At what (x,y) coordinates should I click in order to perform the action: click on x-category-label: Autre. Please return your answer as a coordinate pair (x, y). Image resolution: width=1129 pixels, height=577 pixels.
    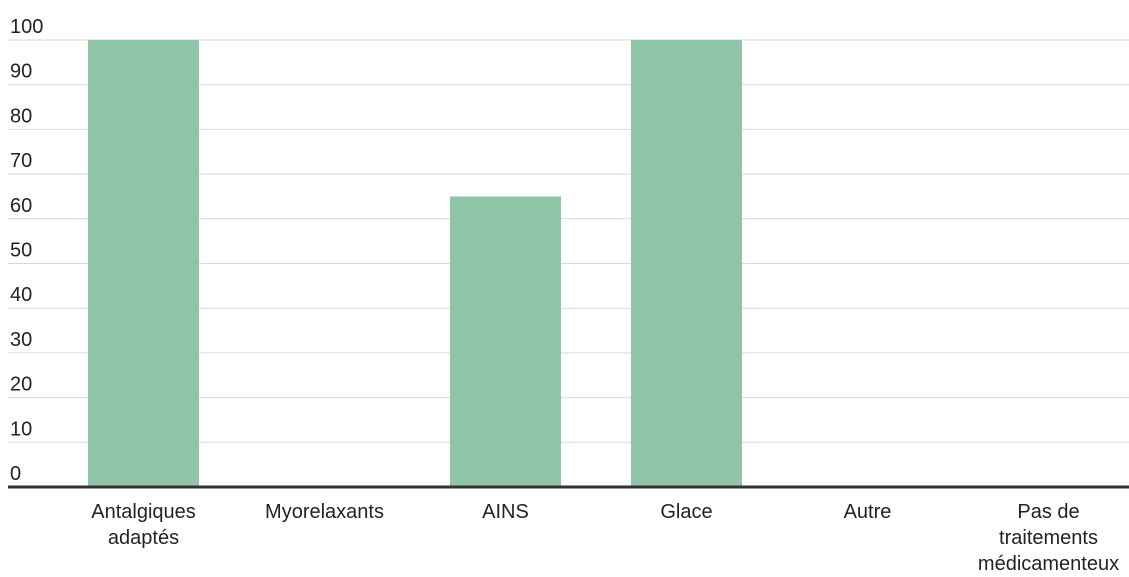
    Looking at the image, I should click on (868, 512).